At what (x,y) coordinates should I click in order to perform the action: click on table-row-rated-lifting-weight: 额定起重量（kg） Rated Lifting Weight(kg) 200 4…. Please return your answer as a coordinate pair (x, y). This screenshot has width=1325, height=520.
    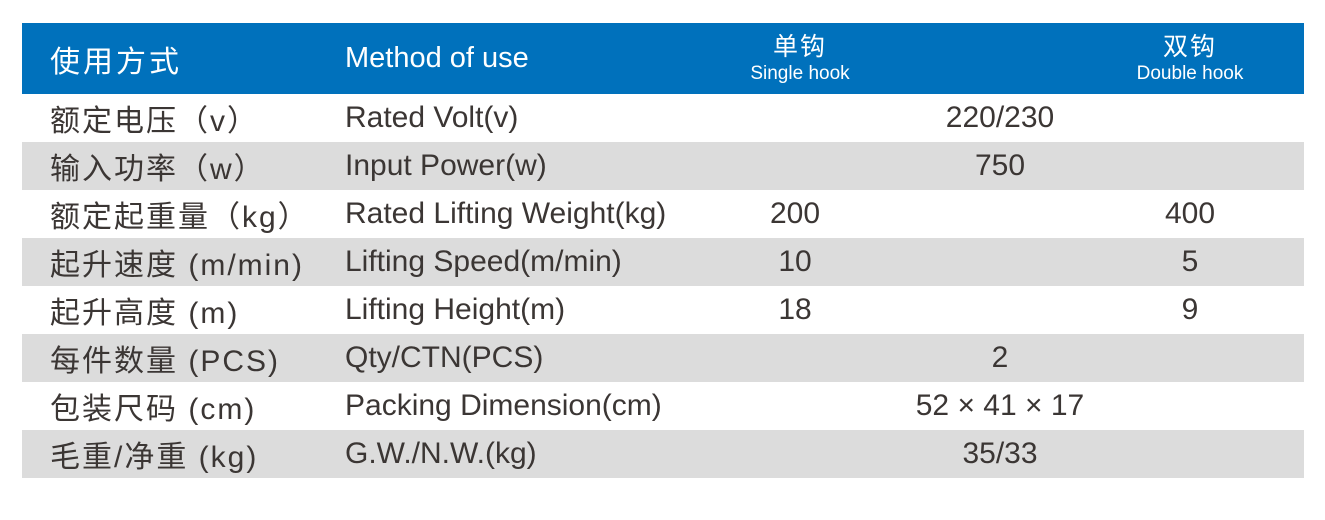
    Looking at the image, I should click on (663, 214).